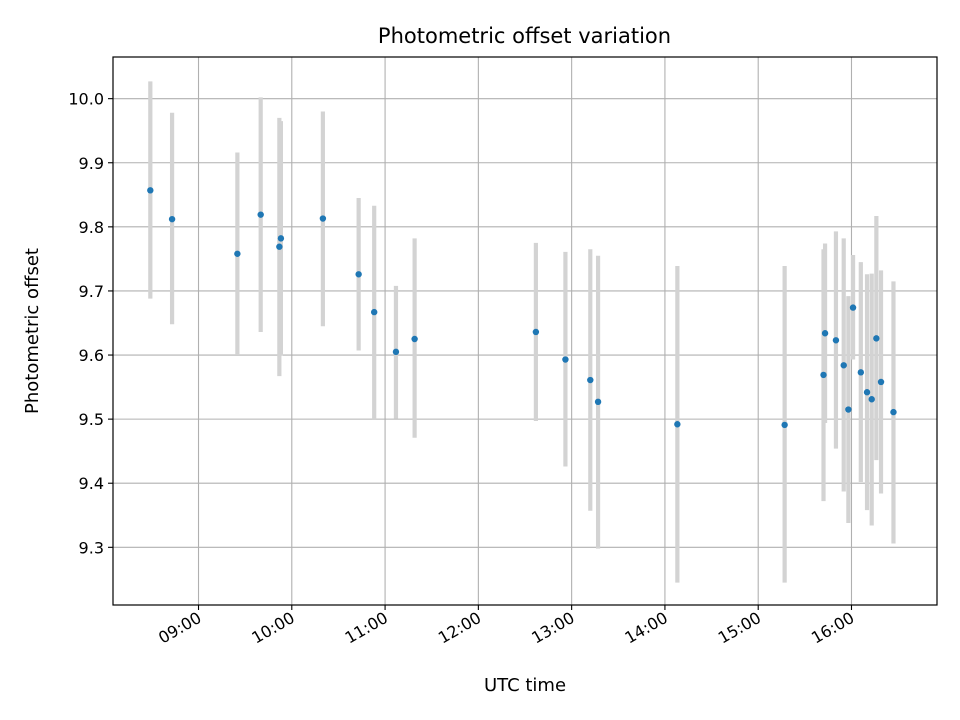 This screenshot has width=960, height=720. Describe the element at coordinates (91, 227) in the screenshot. I see `y-tick-label: 9.8` at that location.